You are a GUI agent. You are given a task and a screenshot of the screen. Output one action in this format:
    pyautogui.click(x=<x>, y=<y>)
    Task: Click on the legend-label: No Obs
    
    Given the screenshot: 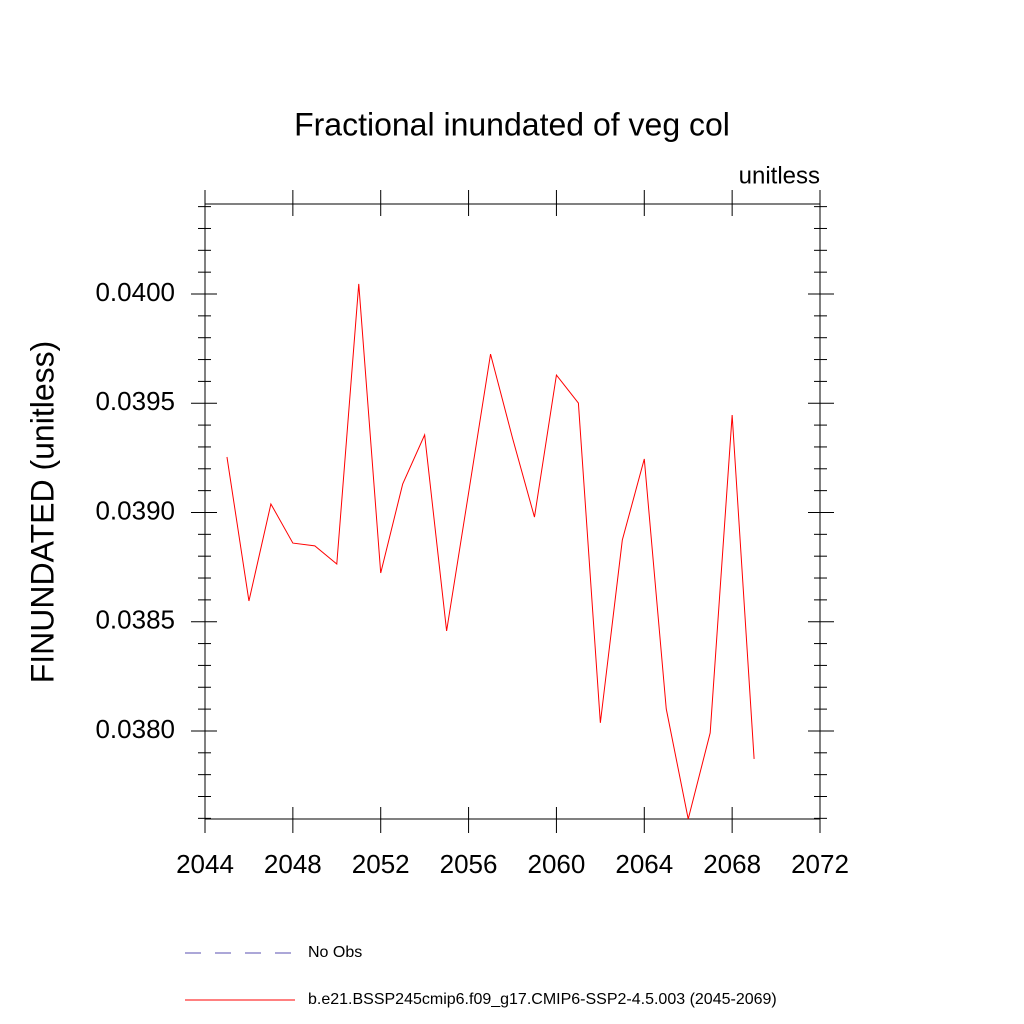 What is the action you would take?
    pyautogui.click(x=335, y=952)
    